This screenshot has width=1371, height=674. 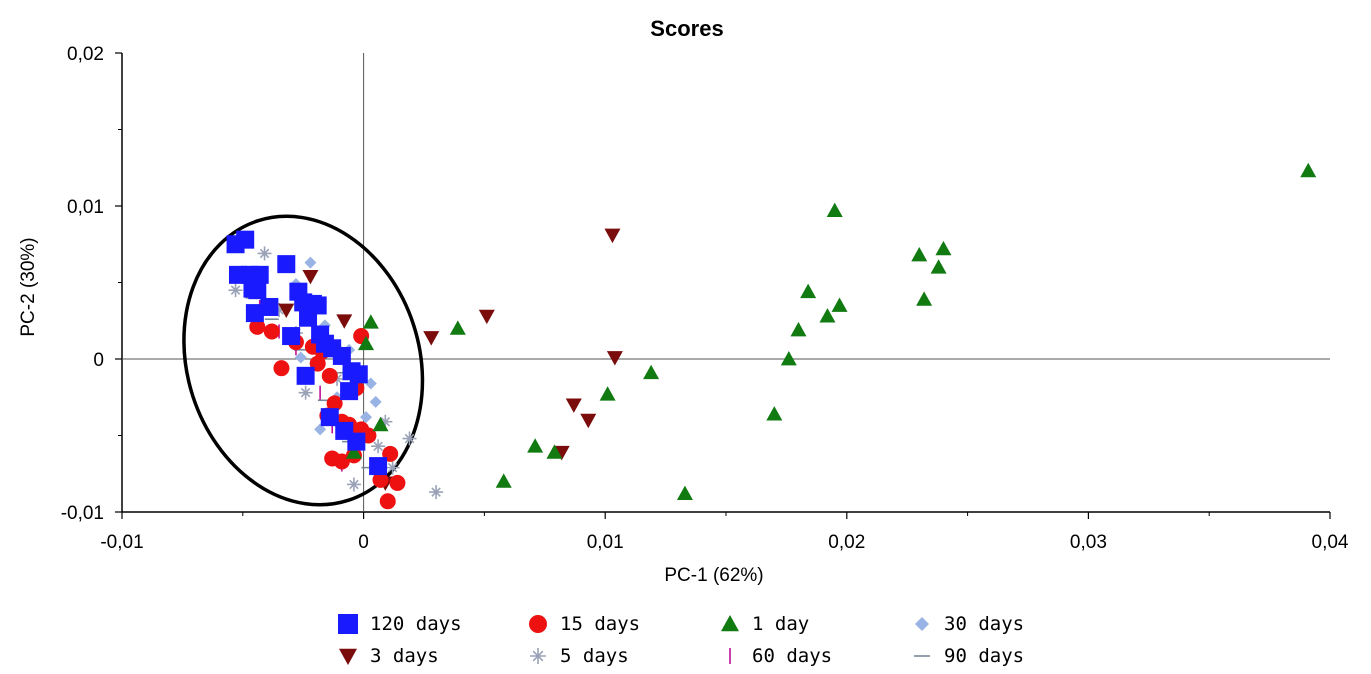 I want to click on series-3-days, so click(x=450, y=359).